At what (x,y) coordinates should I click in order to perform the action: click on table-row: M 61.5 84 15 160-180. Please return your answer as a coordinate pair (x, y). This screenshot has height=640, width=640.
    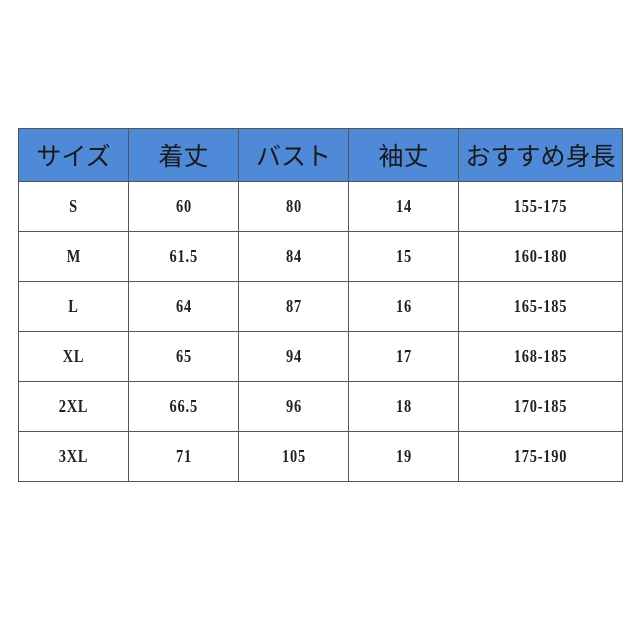
    Looking at the image, I should click on (320, 256).